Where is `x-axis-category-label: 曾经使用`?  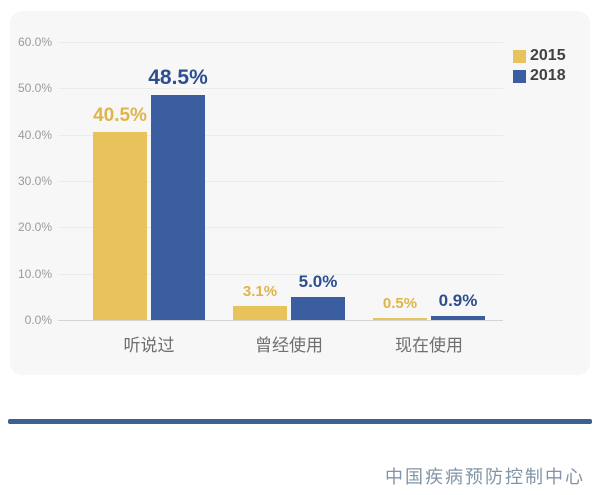
x-axis-category-label: 曾经使用 is located at coordinates (289, 345).